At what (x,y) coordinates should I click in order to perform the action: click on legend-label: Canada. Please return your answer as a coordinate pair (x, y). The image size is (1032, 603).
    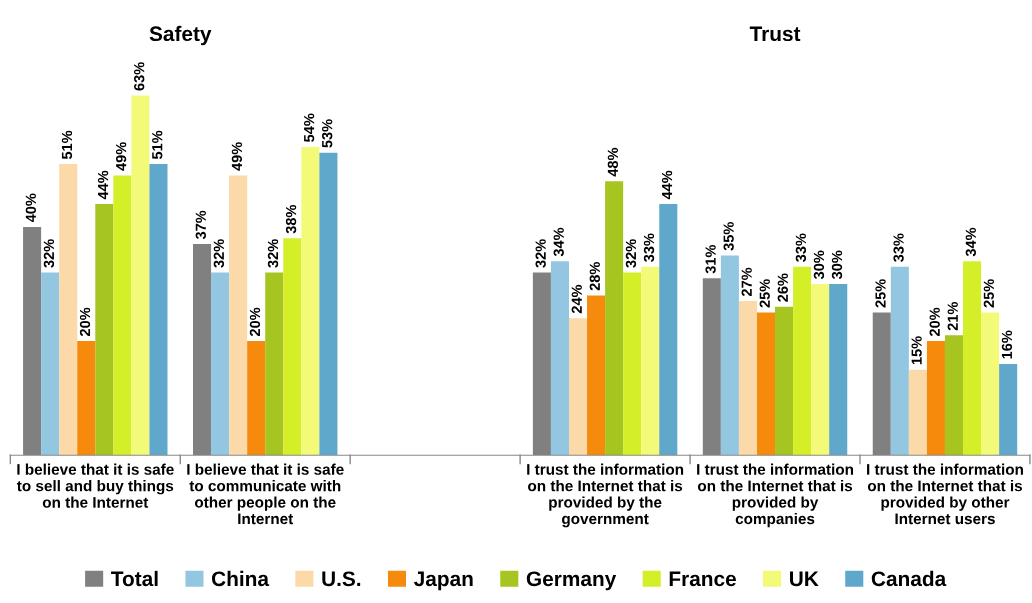
    Looking at the image, I should click on (909, 578).